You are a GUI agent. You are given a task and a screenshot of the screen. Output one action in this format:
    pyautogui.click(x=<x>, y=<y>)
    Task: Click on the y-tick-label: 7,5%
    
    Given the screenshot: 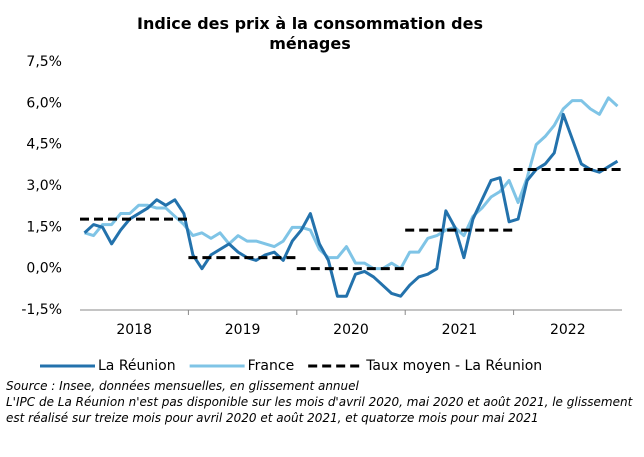 What is the action you would take?
    pyautogui.click(x=44, y=62)
    